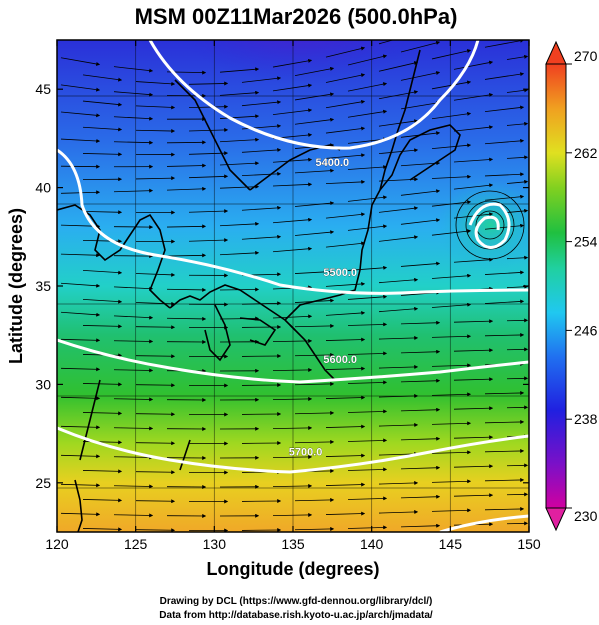 Image resolution: width=599 pixels, height=625 pixels. I want to click on y-tick-label: 40, so click(43, 188).